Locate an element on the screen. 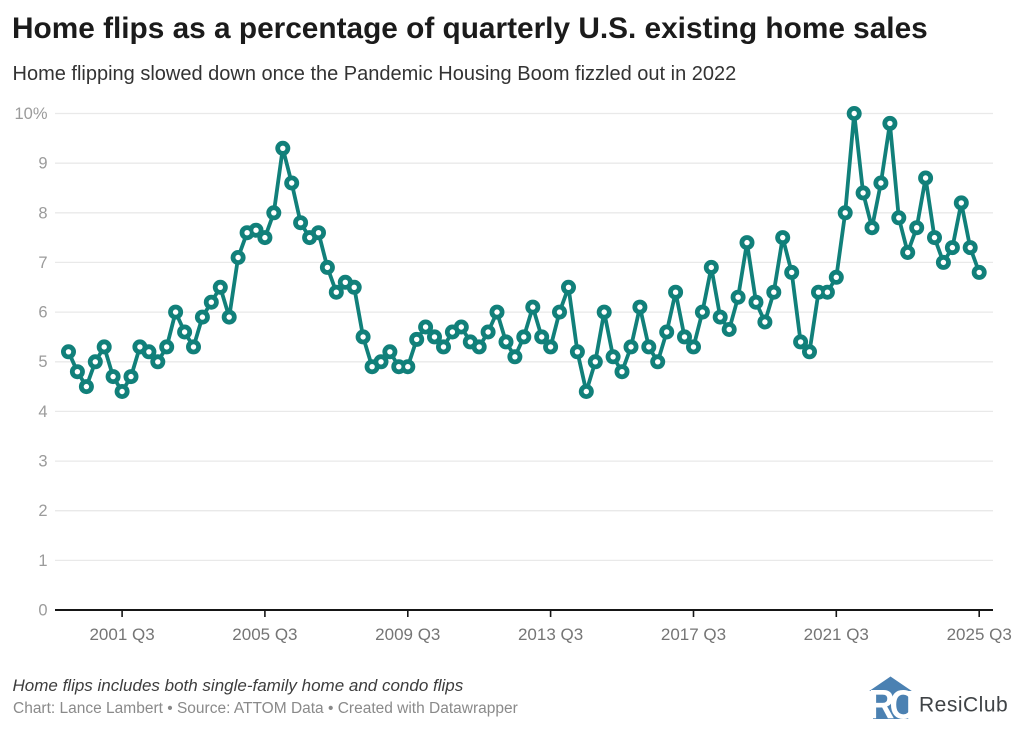  svg-text: ResiClub is located at coordinates (963, 705).